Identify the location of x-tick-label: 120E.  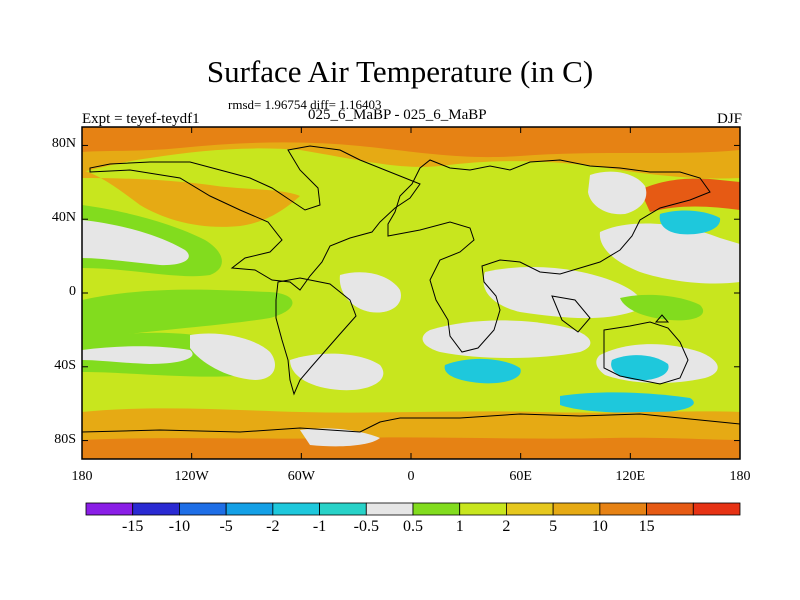
(630, 476).